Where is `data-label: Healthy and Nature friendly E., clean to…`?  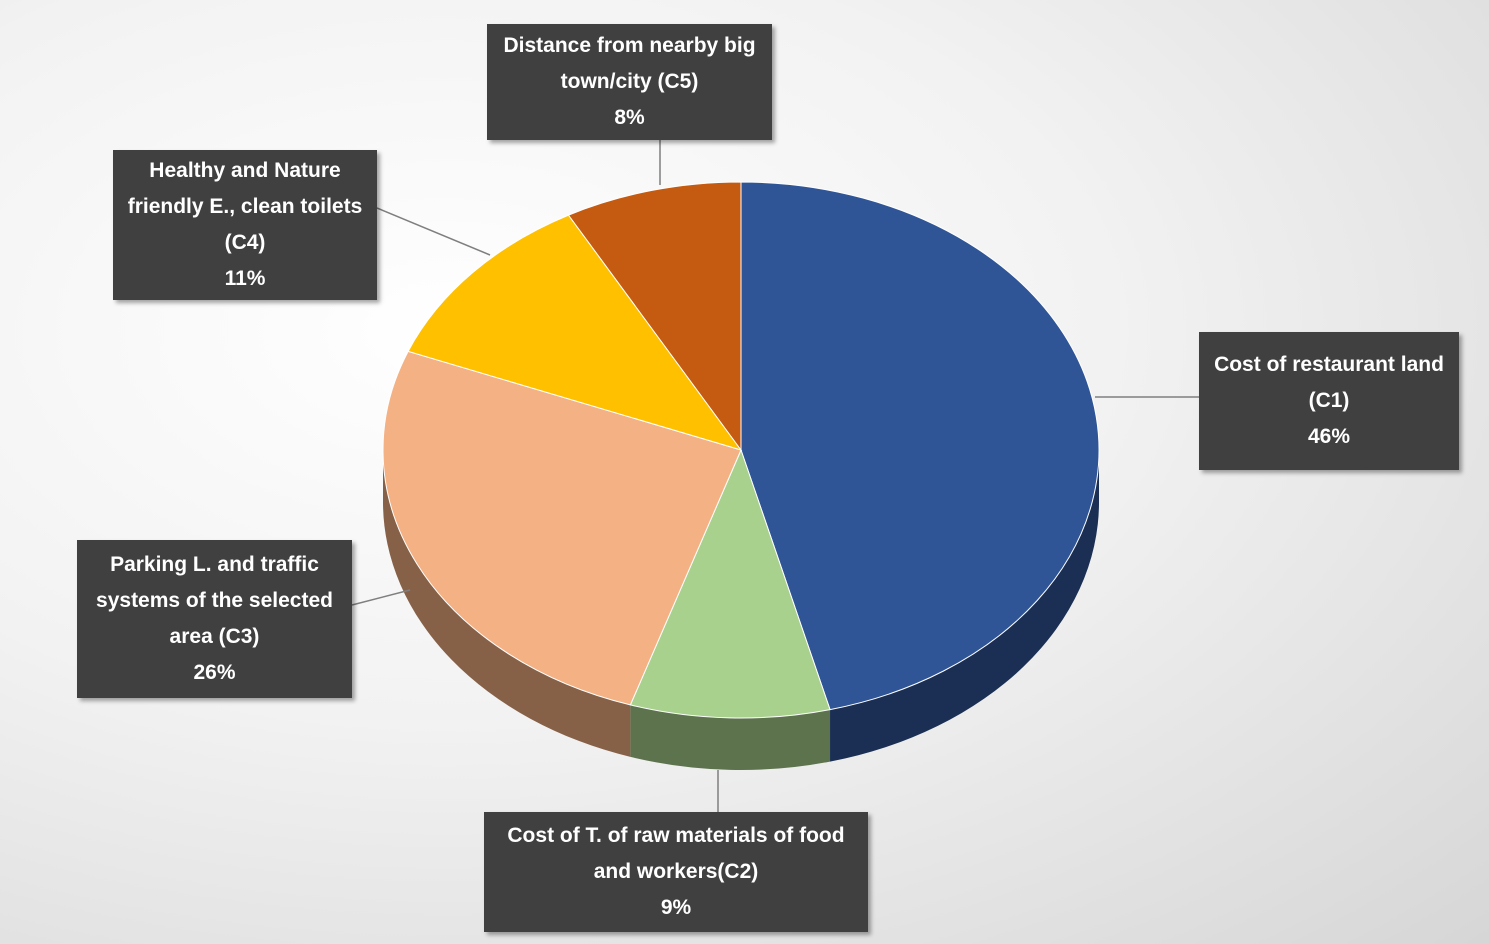 data-label: Healthy and Nature friendly E., clean to… is located at coordinates (245, 225).